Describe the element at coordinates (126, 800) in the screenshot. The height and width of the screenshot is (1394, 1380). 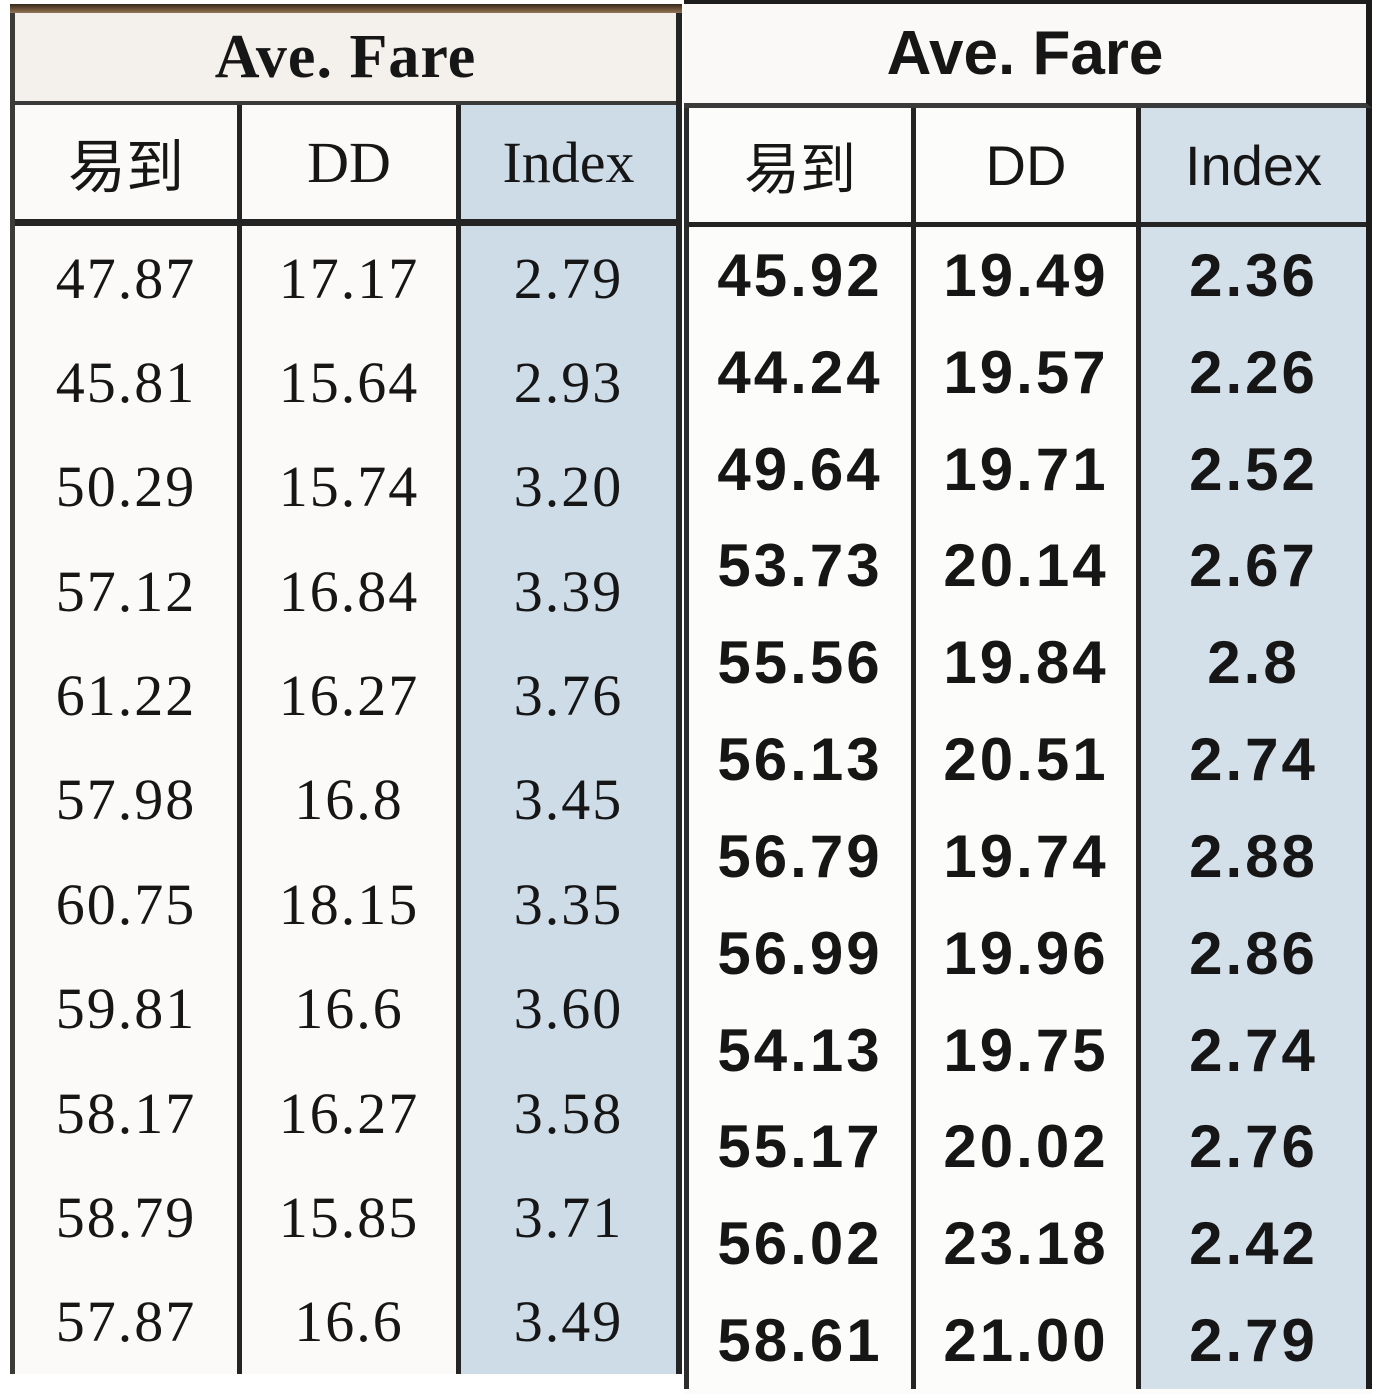
I see `yidao-cell: 57.98` at that location.